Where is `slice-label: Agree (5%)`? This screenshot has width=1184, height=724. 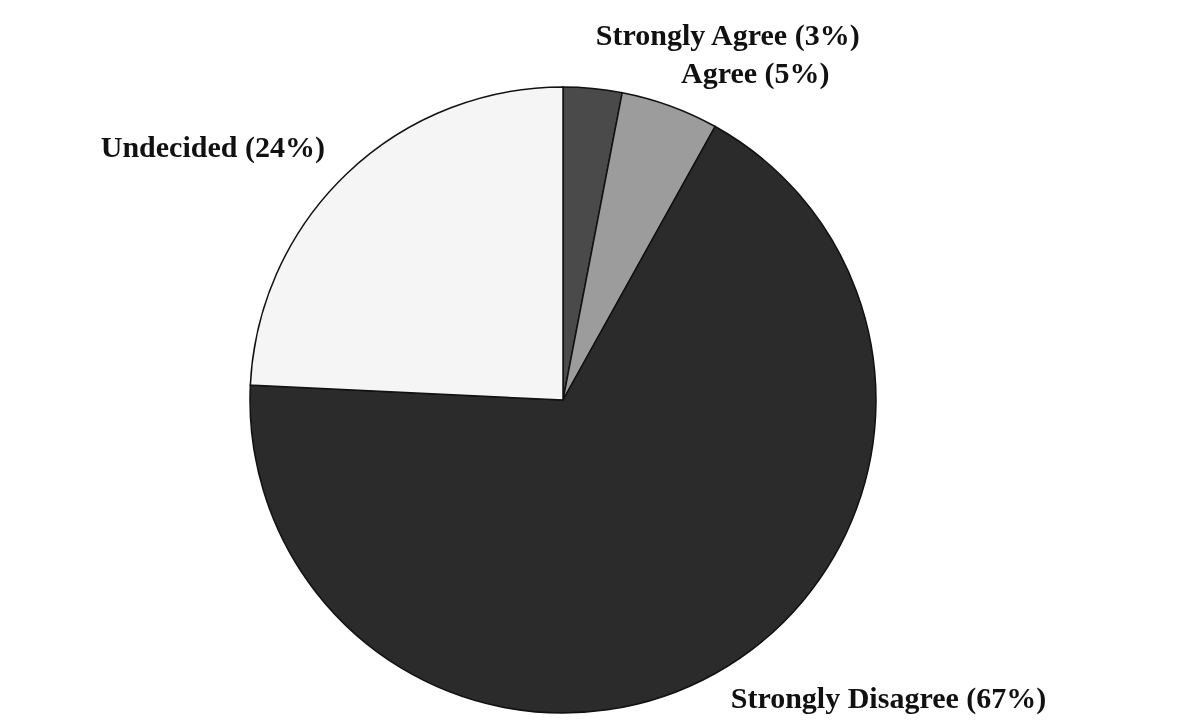 slice-label: Agree (5%) is located at coordinates (755, 72).